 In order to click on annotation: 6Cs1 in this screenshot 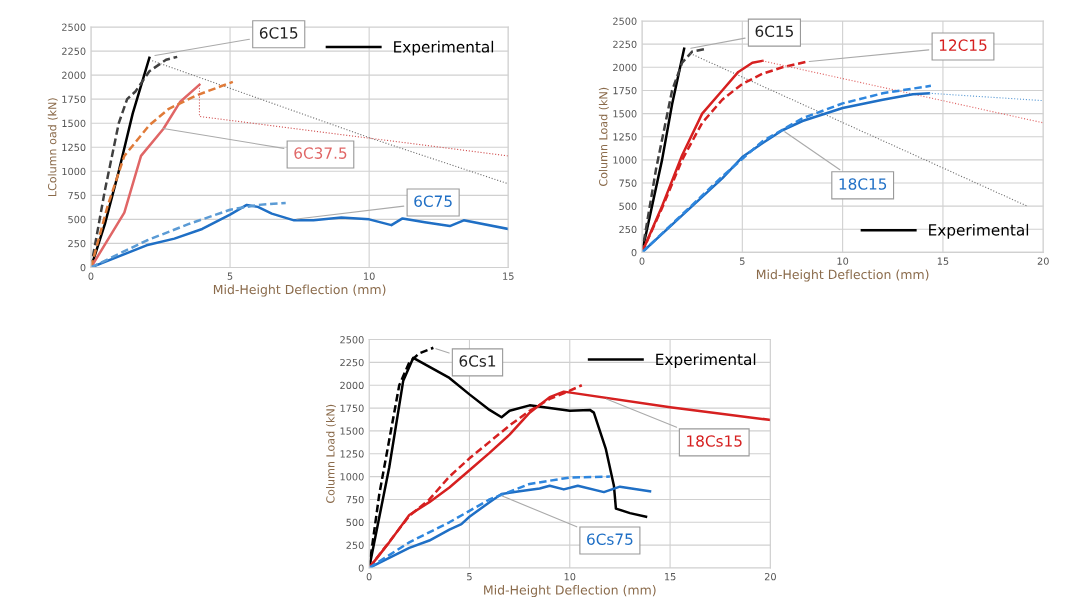, I will do `click(477, 361)`.